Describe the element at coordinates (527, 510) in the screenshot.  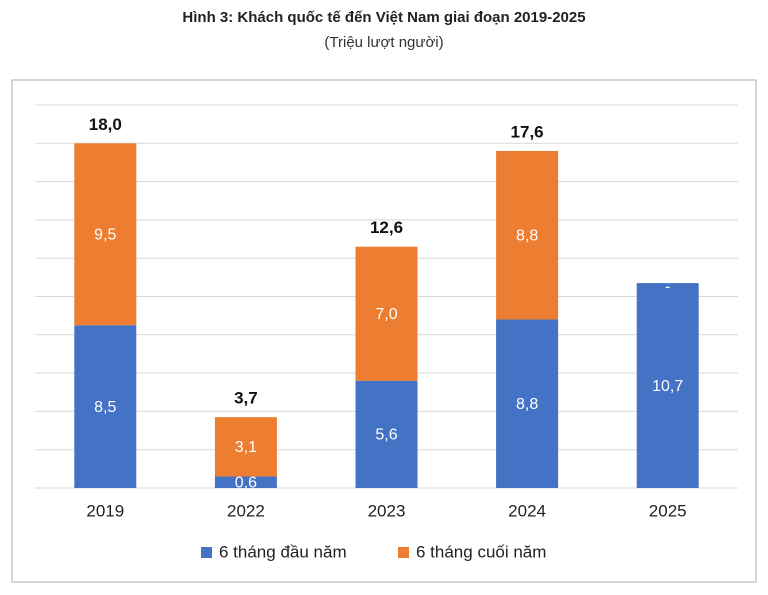
I see `x-tick-label: 2024` at that location.